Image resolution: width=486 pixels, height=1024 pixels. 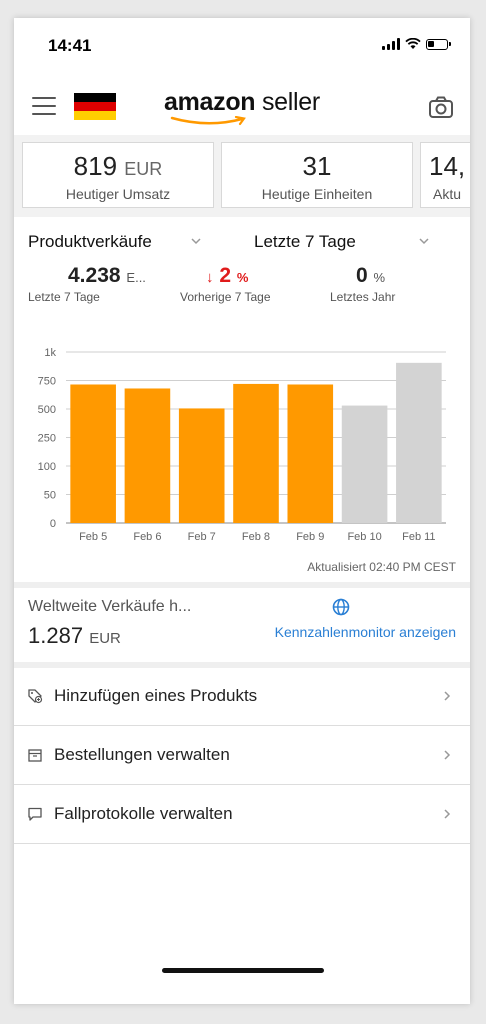 What do you see at coordinates (210, 277) in the screenshot?
I see `down-arrow-icon: ↓` at bounding box center [210, 277].